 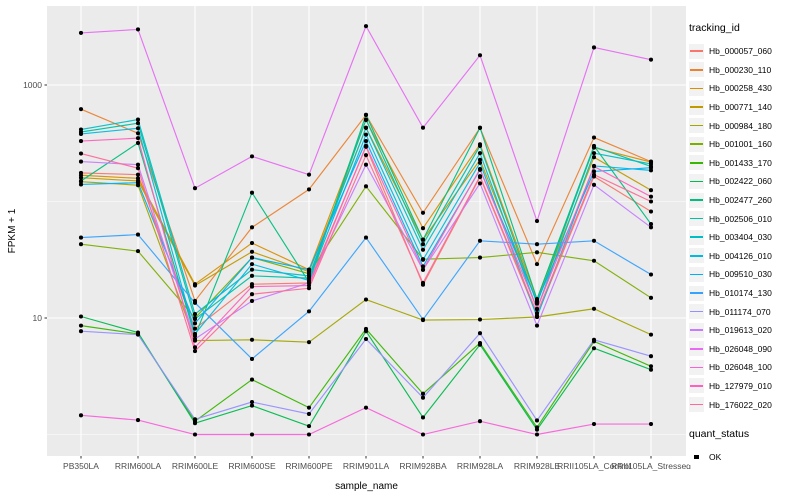 What do you see at coordinates (696, 457) in the screenshot?
I see `black-square-point-icon` at bounding box center [696, 457].